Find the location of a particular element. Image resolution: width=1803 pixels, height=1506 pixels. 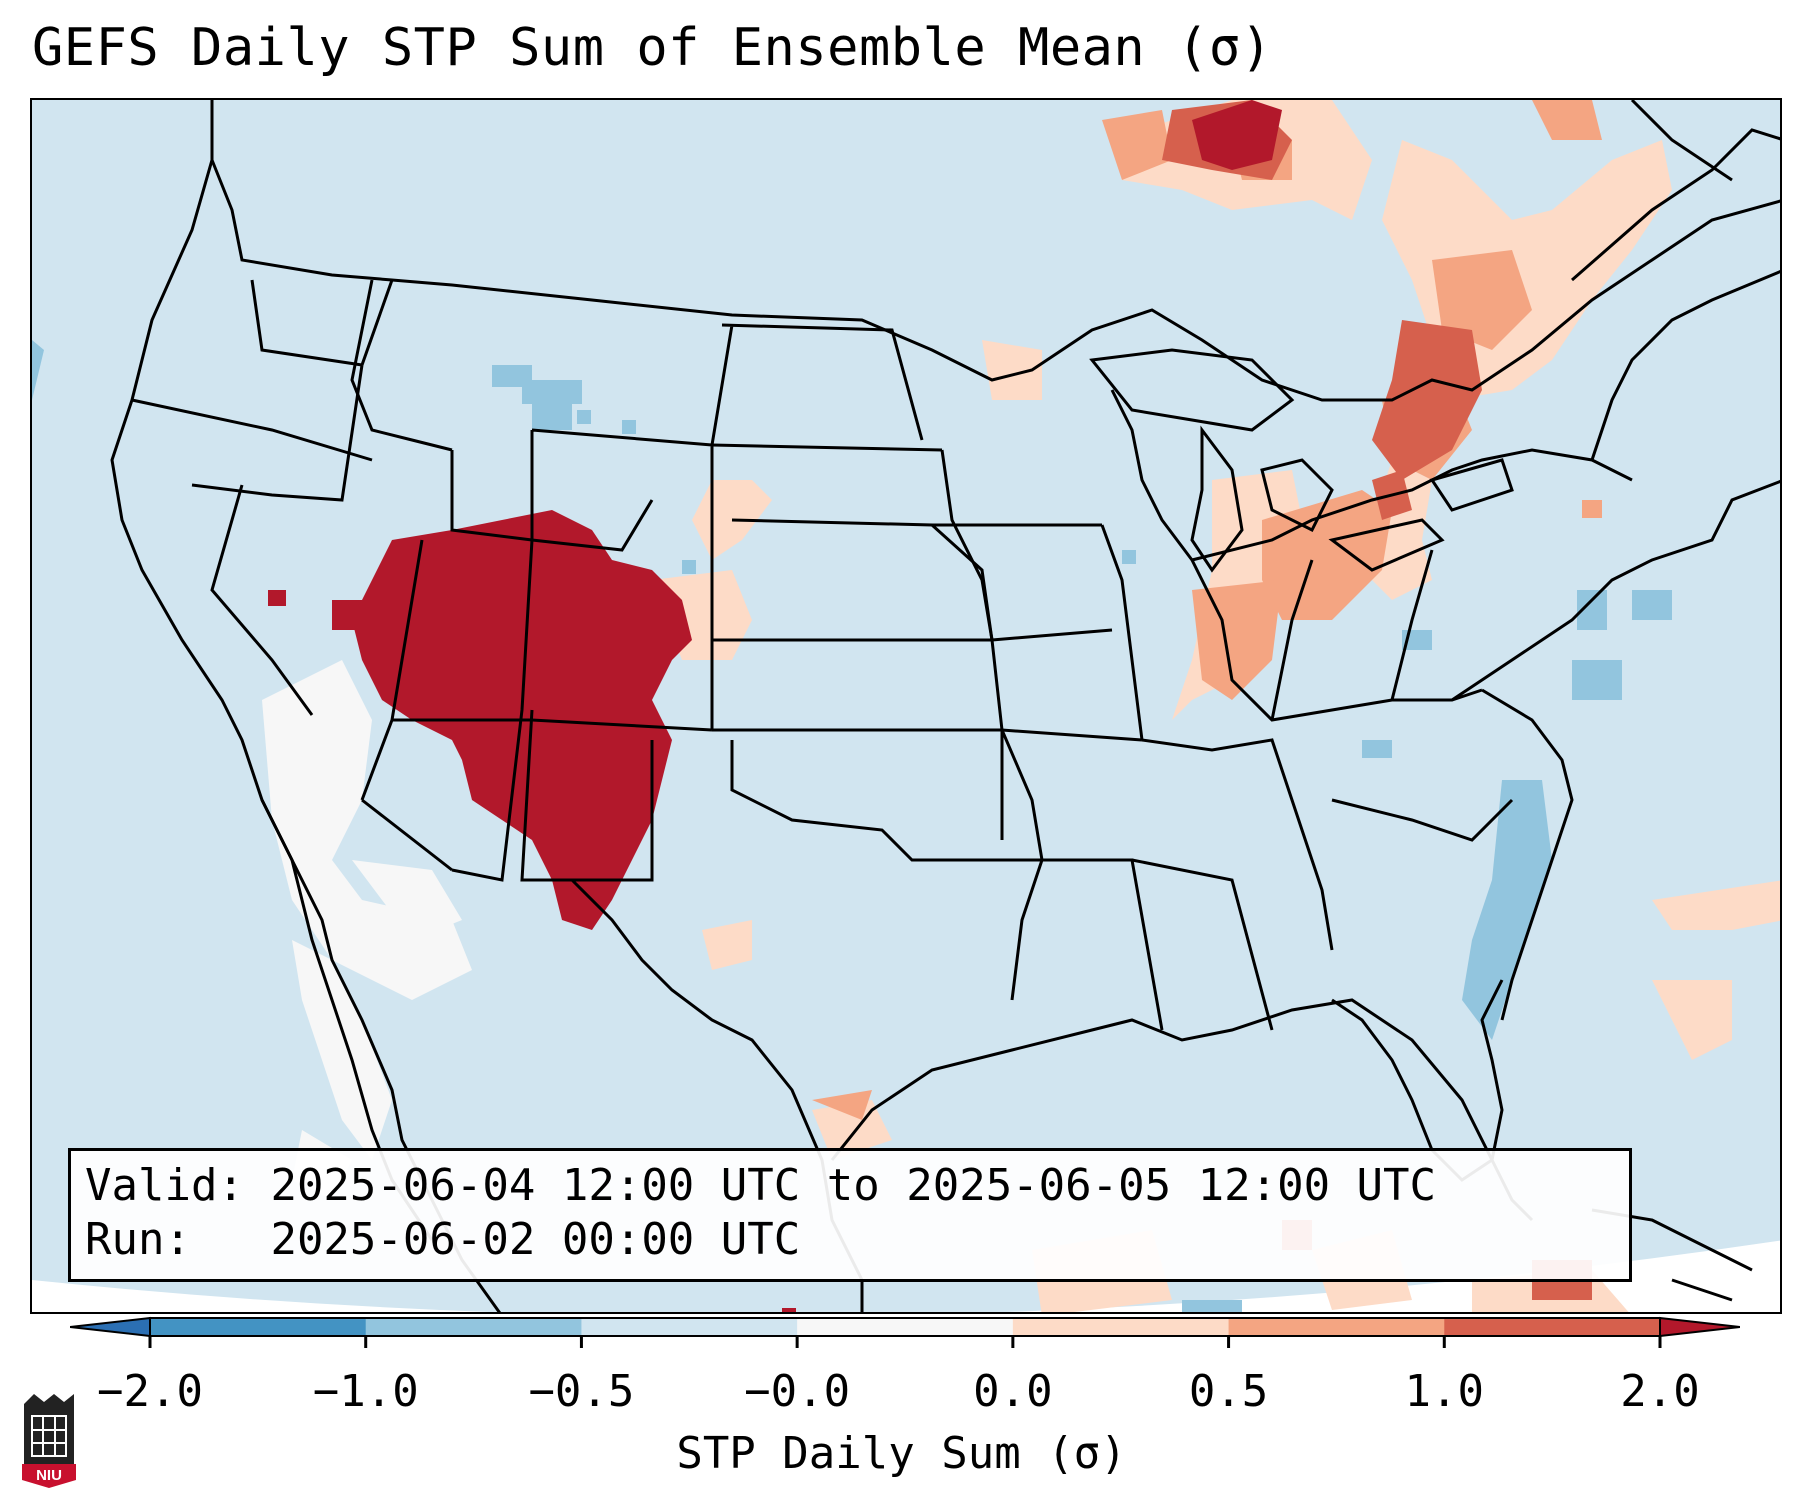

logo-text: NIU is located at coordinates (49, 1475).